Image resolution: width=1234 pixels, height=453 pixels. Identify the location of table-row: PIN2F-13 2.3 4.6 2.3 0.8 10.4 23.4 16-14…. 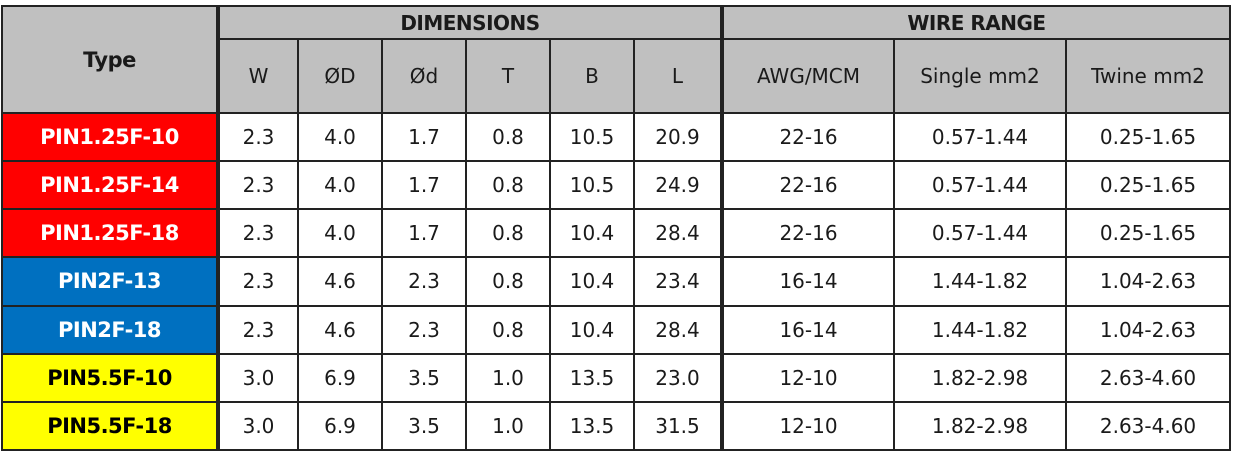
(616, 281).